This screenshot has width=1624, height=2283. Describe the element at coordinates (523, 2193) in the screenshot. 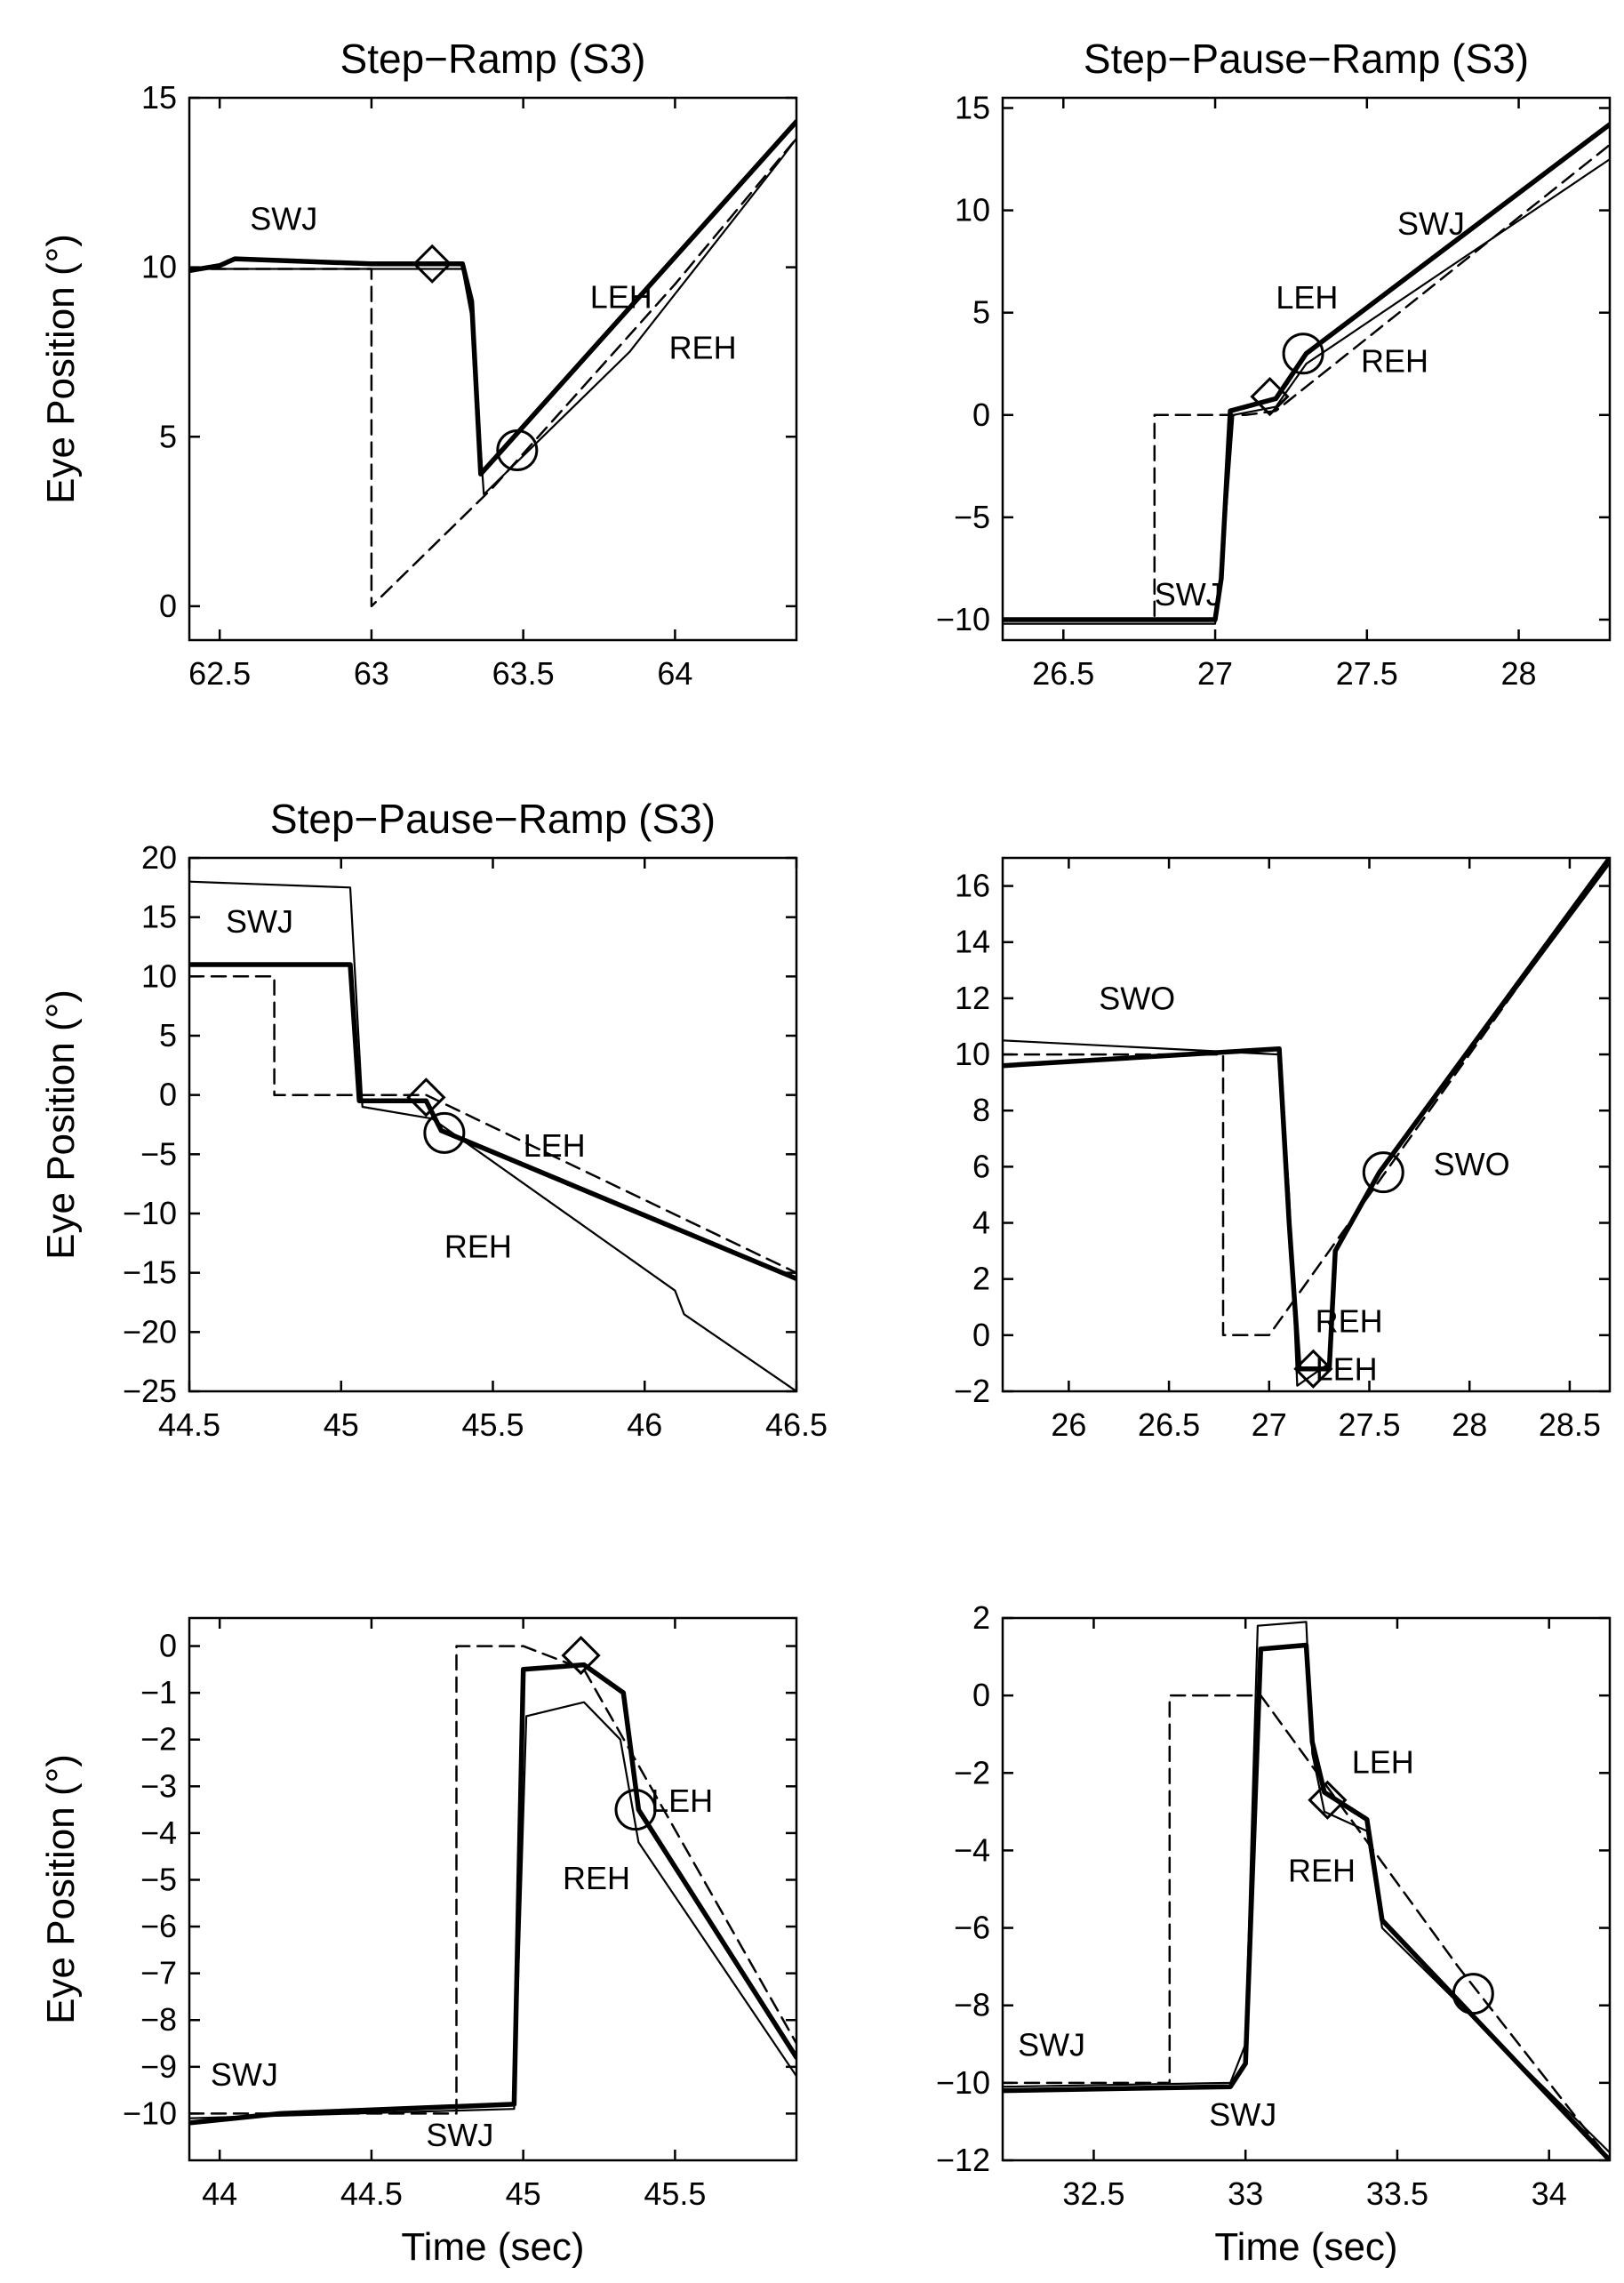

I see `x-tick-label: 45` at that location.